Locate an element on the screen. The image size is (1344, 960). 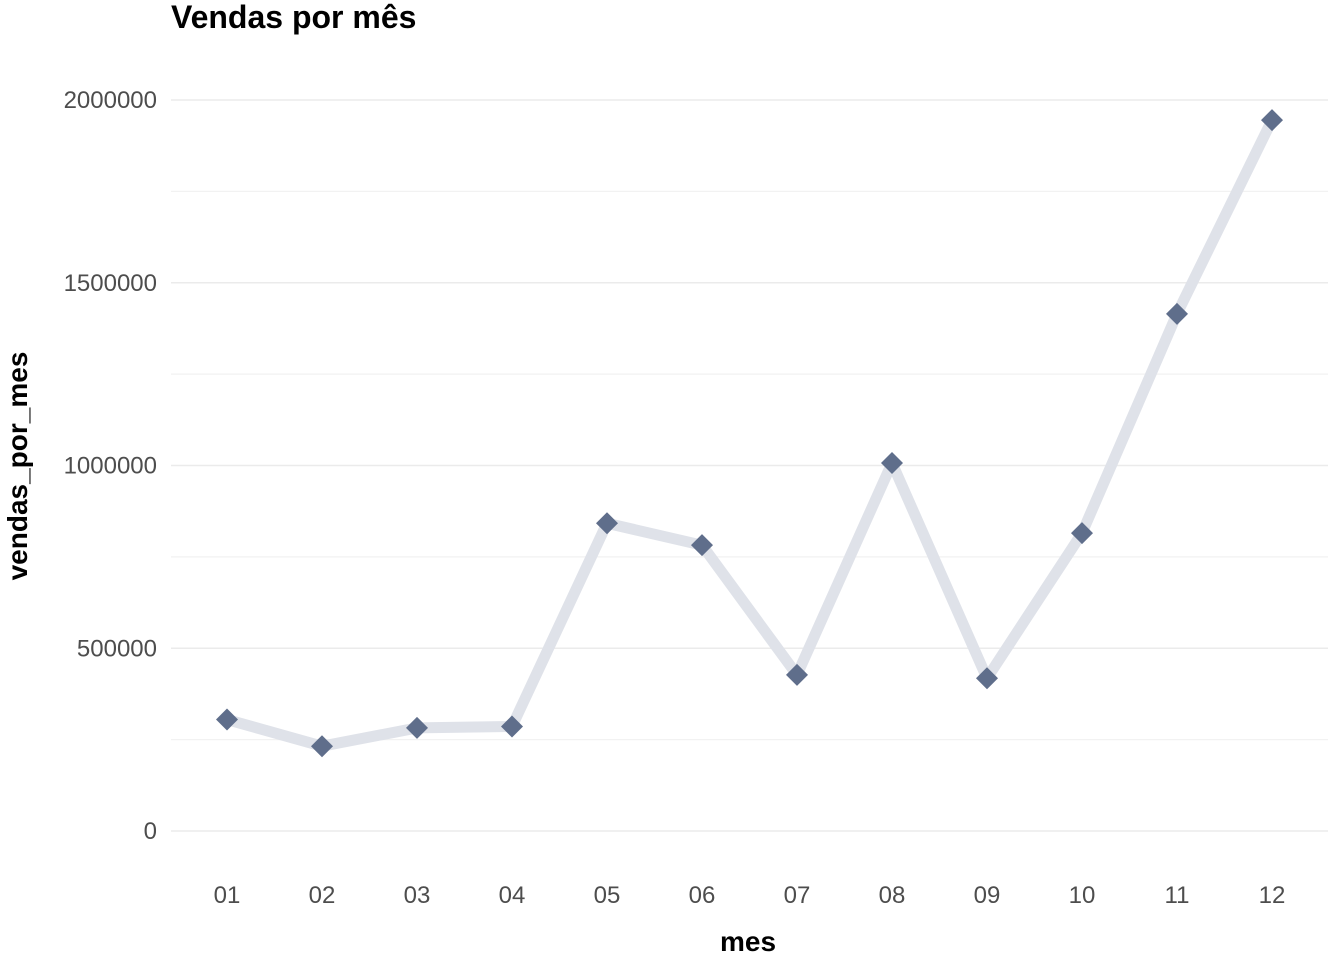
x-tick-label: 06 is located at coordinates (702, 895).